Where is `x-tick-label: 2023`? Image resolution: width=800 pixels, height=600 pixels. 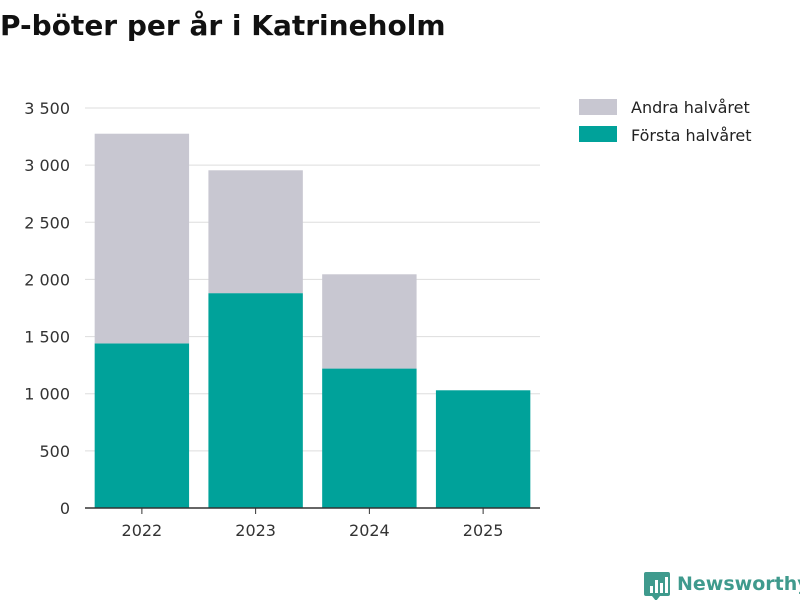 x-tick-label: 2023 is located at coordinates (255, 530).